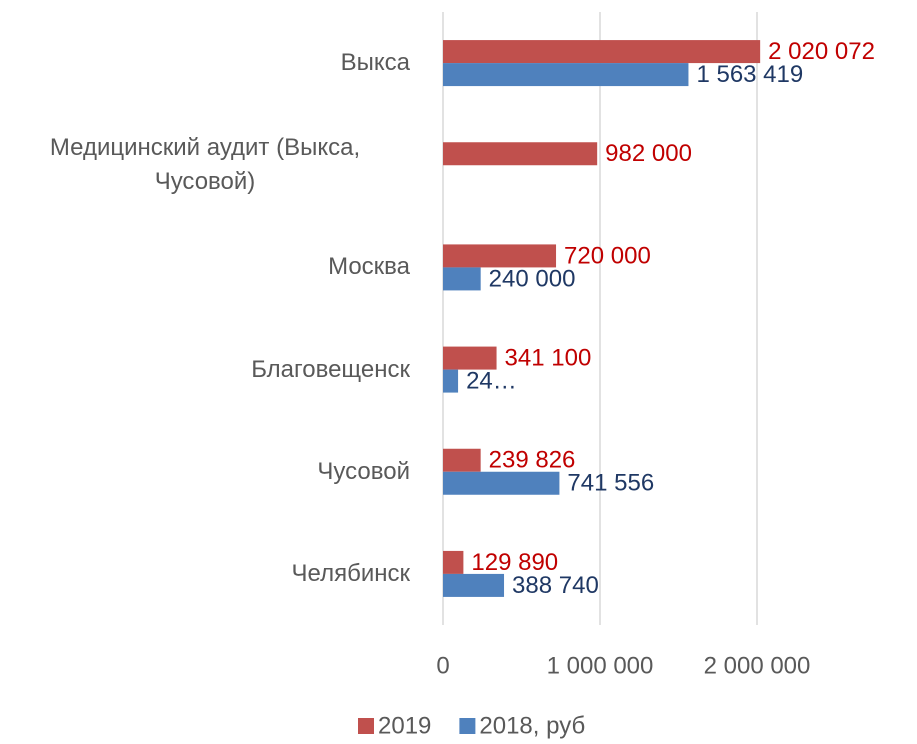 This screenshot has width=917, height=744. Describe the element at coordinates (404, 725) in the screenshot. I see `legend-label: 2019` at that location.